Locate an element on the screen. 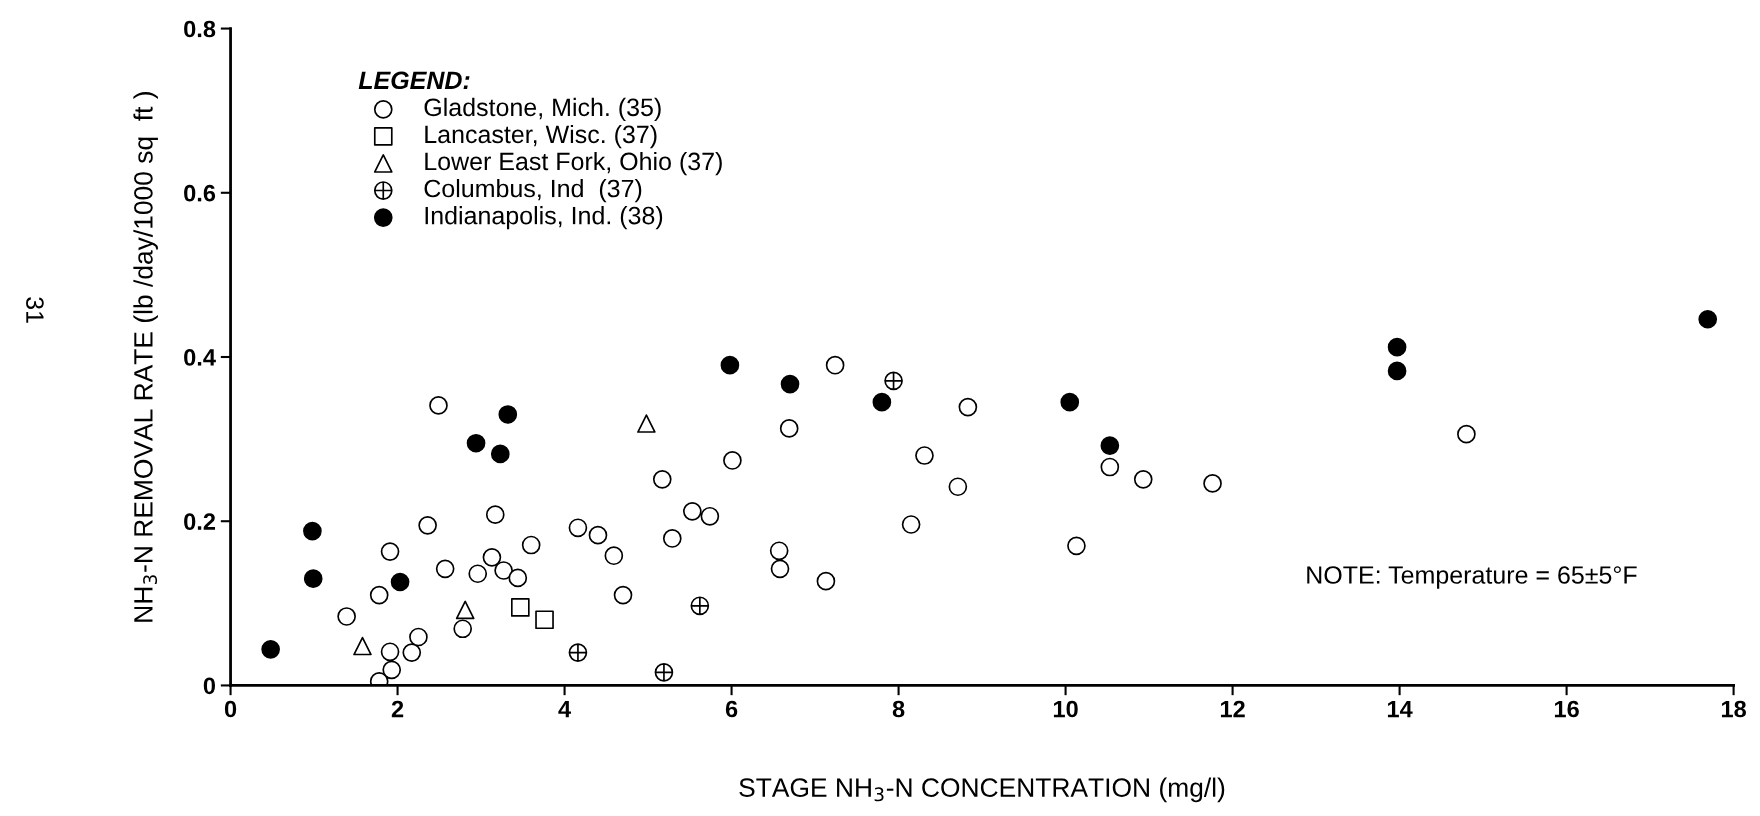 The height and width of the screenshot is (816, 1760). legend-label: Indianapolis, Ind. (38) is located at coordinates (544, 218).